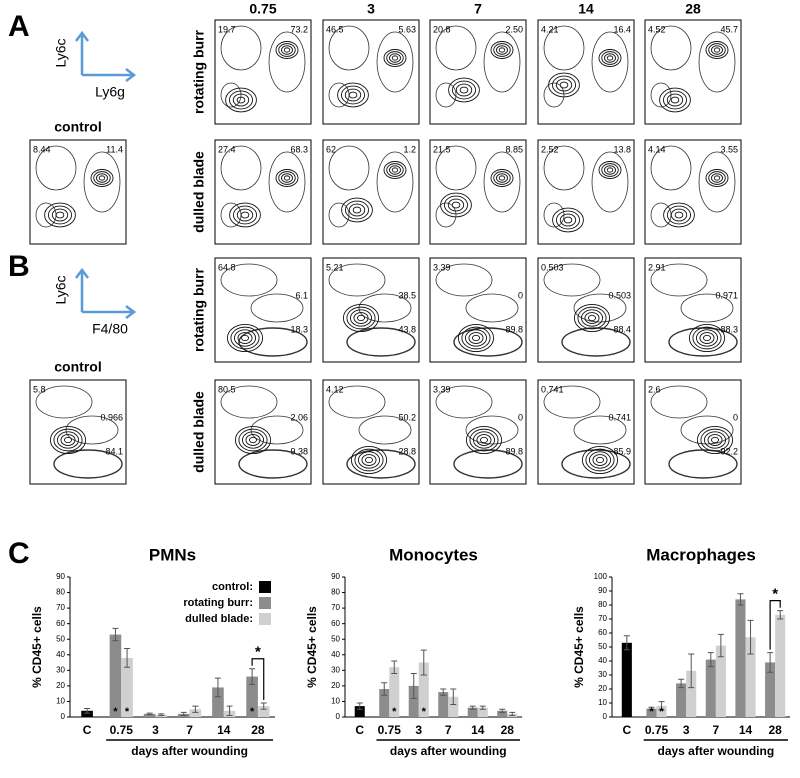 The width and height of the screenshot is (800, 778). I want to click on gate-value: 73.2, so click(299, 29).